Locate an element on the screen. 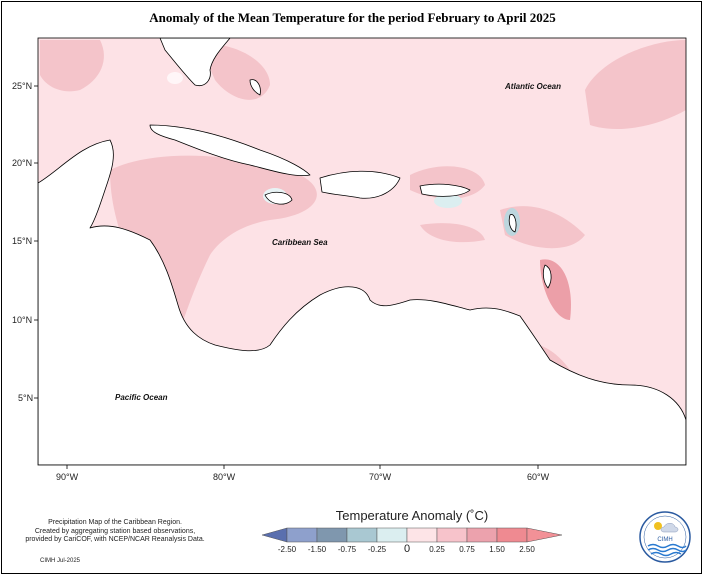  atlantic-ocean-label: Atlantic Ocean is located at coordinates (533, 86).